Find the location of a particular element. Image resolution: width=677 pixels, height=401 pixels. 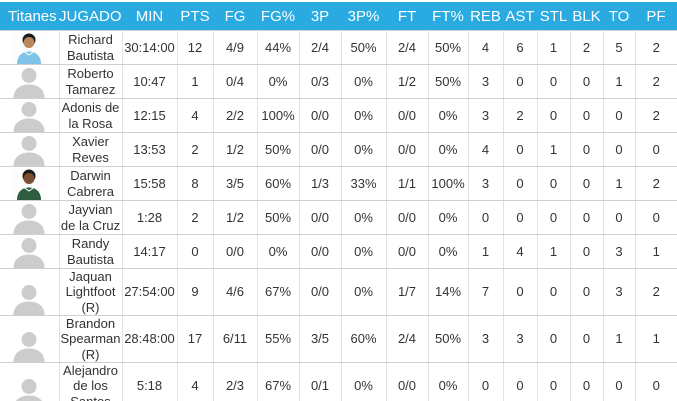

stat-ast: 6 is located at coordinates (520, 47).